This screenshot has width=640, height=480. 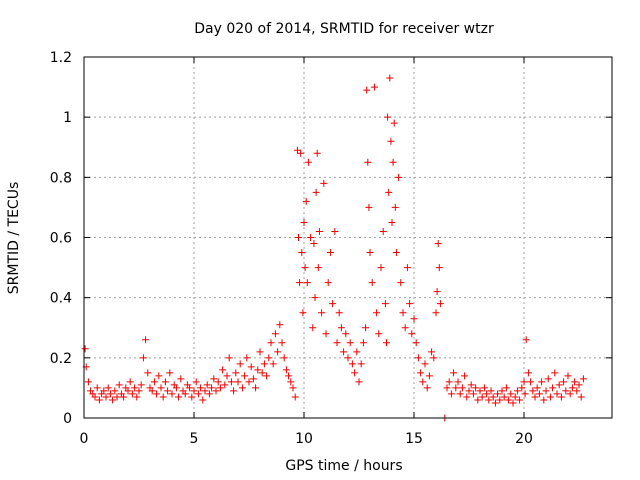 What do you see at coordinates (67, 118) in the screenshot?
I see `y-tick-label: 1` at bounding box center [67, 118].